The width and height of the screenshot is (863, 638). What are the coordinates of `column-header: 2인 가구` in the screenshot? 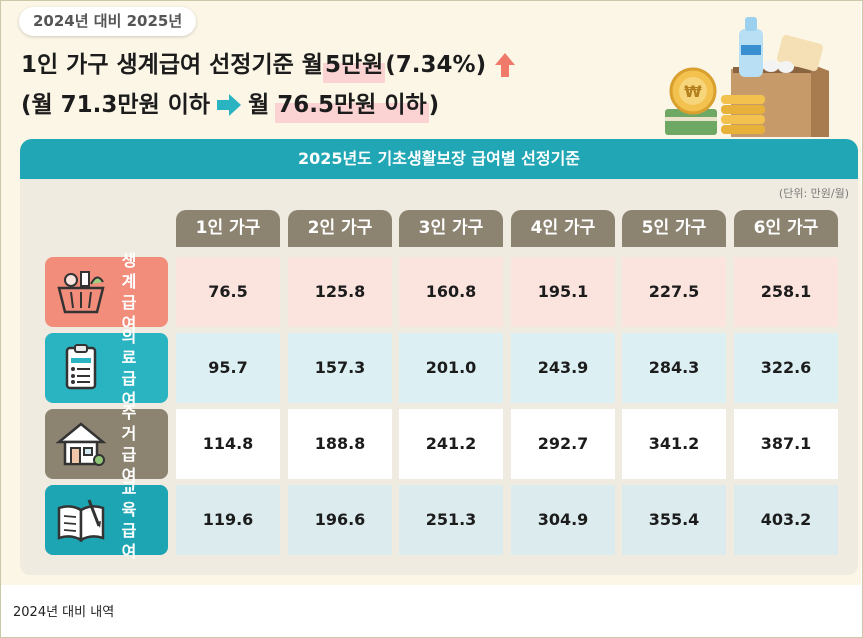 It's located at (340, 228).